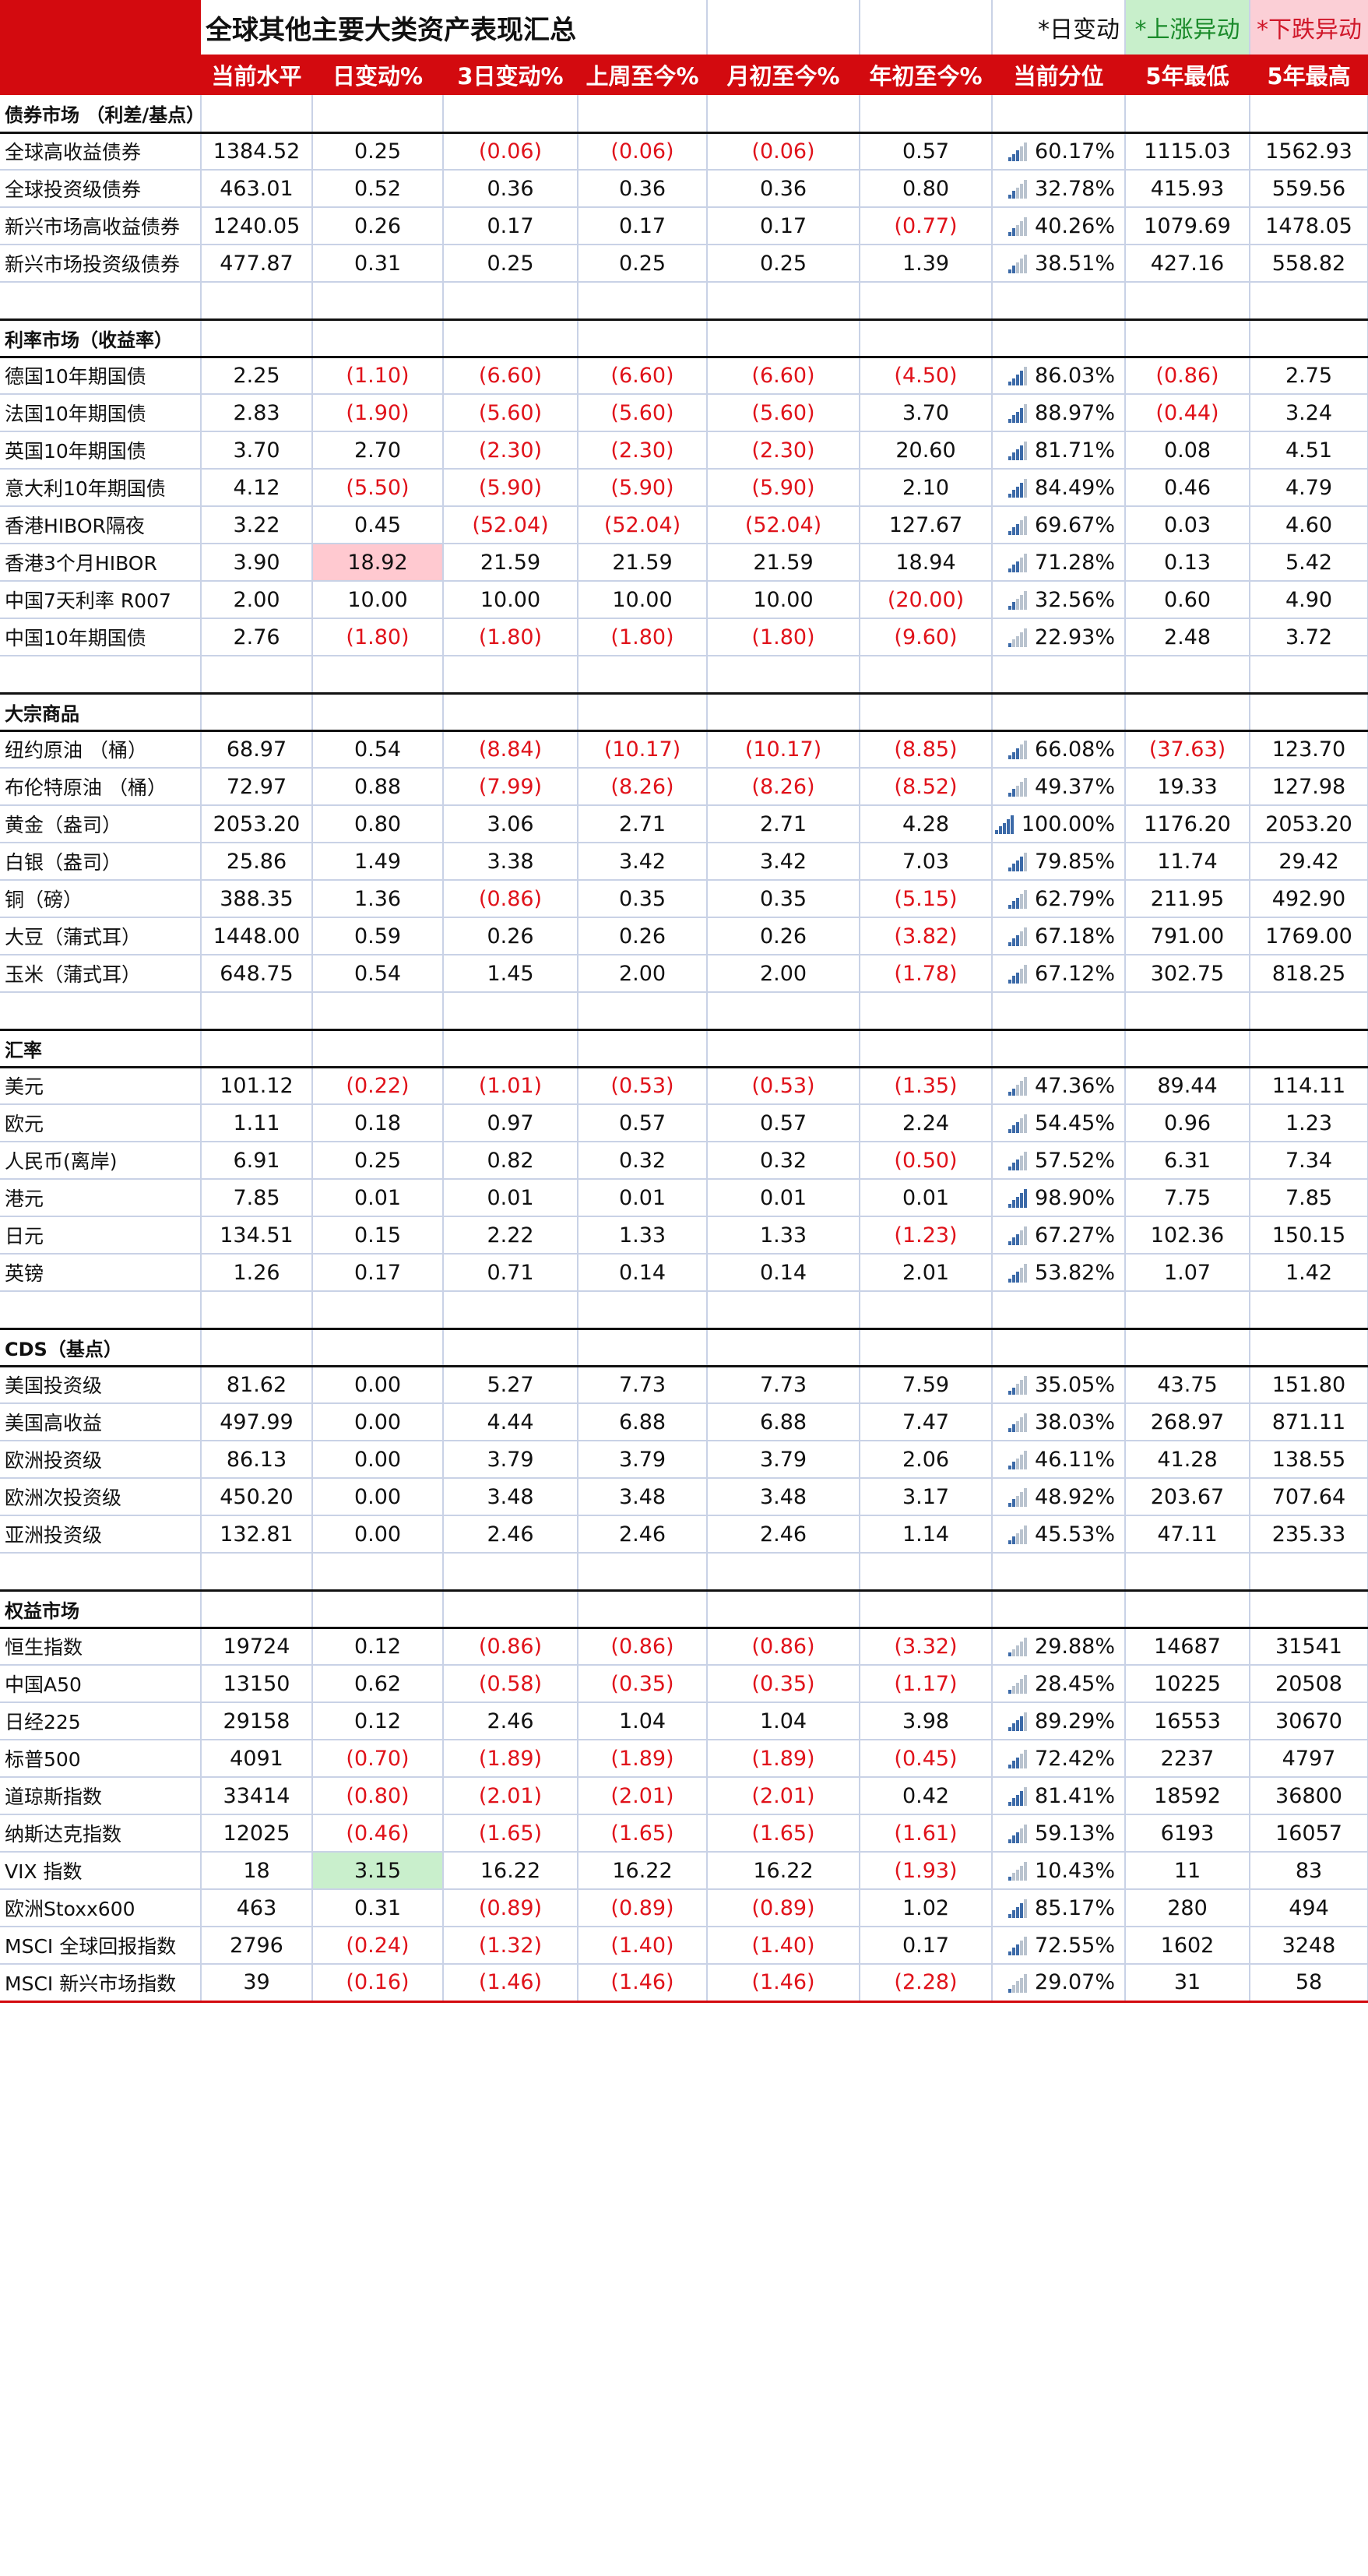 This screenshot has width=1368, height=2576. Describe the element at coordinates (378, 749) in the screenshot. I see `value-cell-d1: 0.54` at that location.